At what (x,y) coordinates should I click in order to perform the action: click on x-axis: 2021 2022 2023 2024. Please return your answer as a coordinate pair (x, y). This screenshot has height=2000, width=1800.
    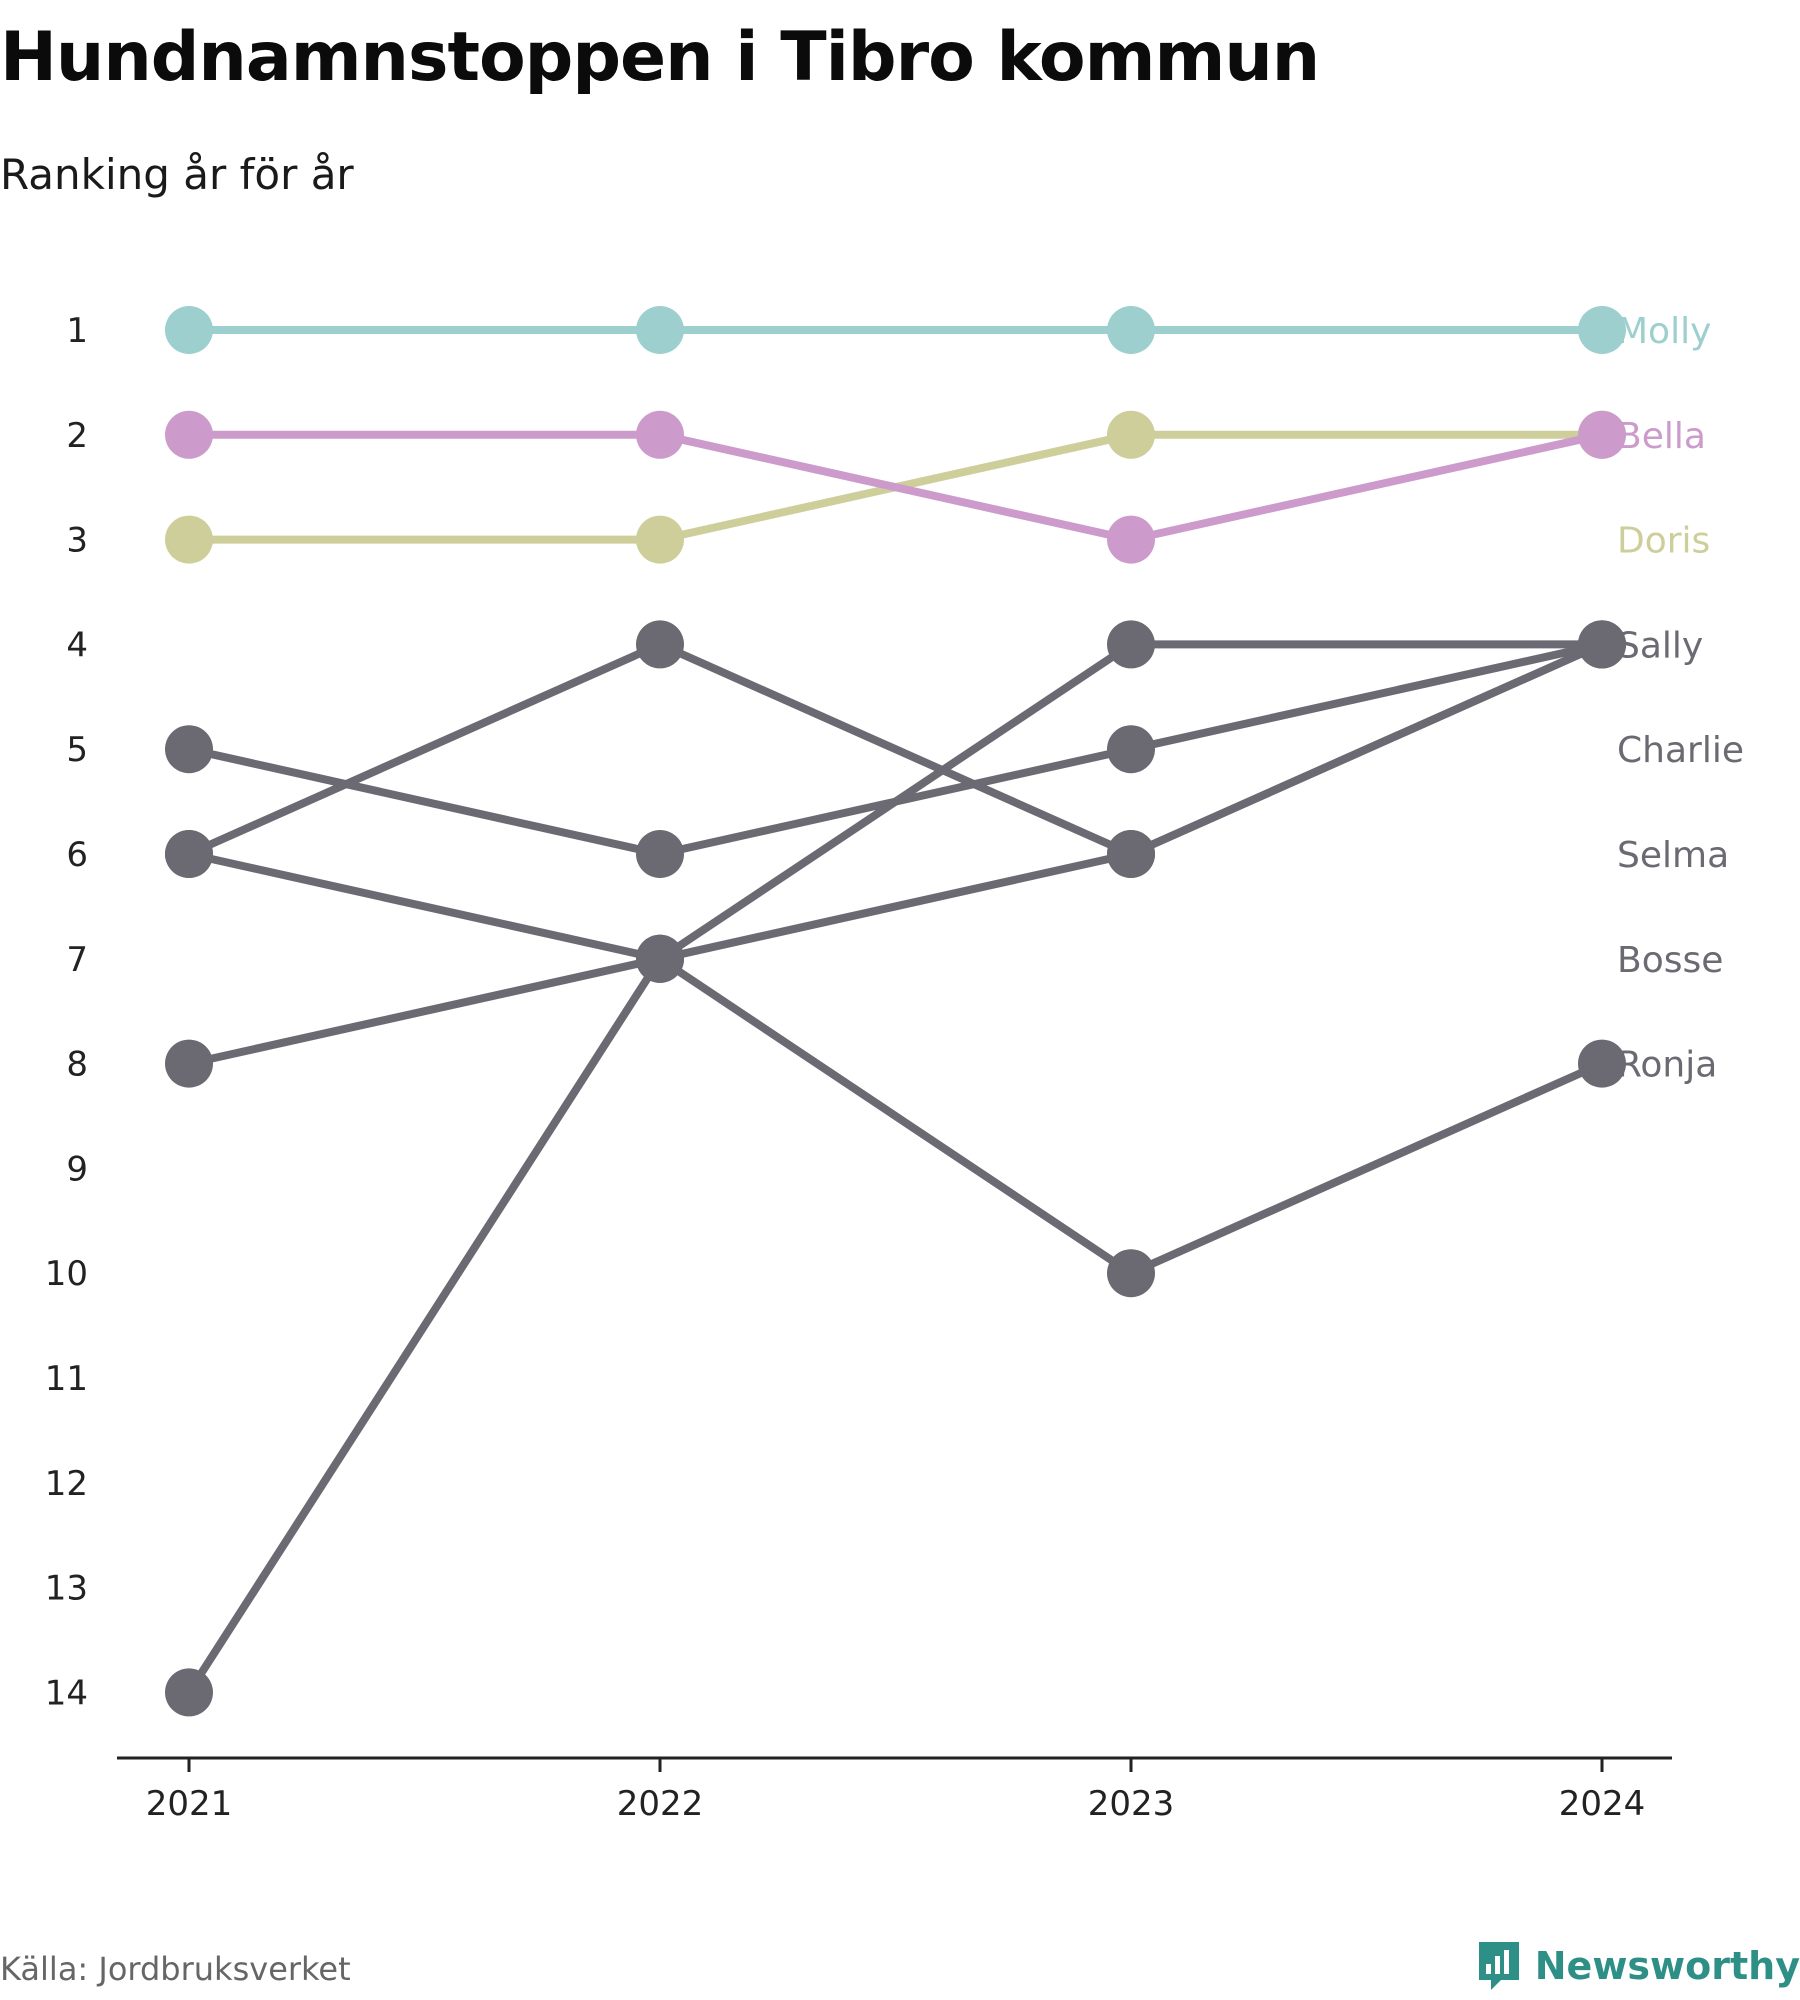
    Looking at the image, I should click on (894, 1790).